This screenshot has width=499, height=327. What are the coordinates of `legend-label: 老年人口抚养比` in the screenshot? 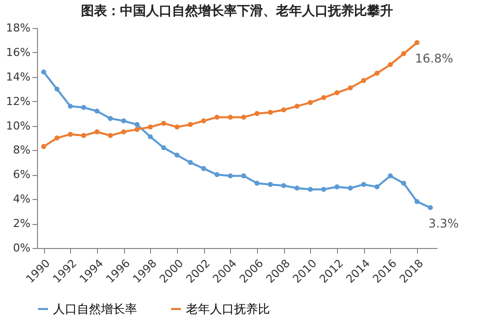 It's located at (228, 309).